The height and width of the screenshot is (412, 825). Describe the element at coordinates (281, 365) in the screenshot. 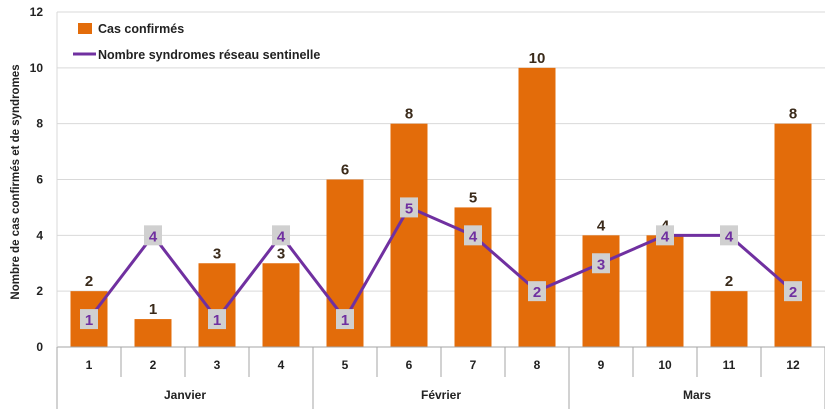

I see `x-tick-label: 4` at that location.